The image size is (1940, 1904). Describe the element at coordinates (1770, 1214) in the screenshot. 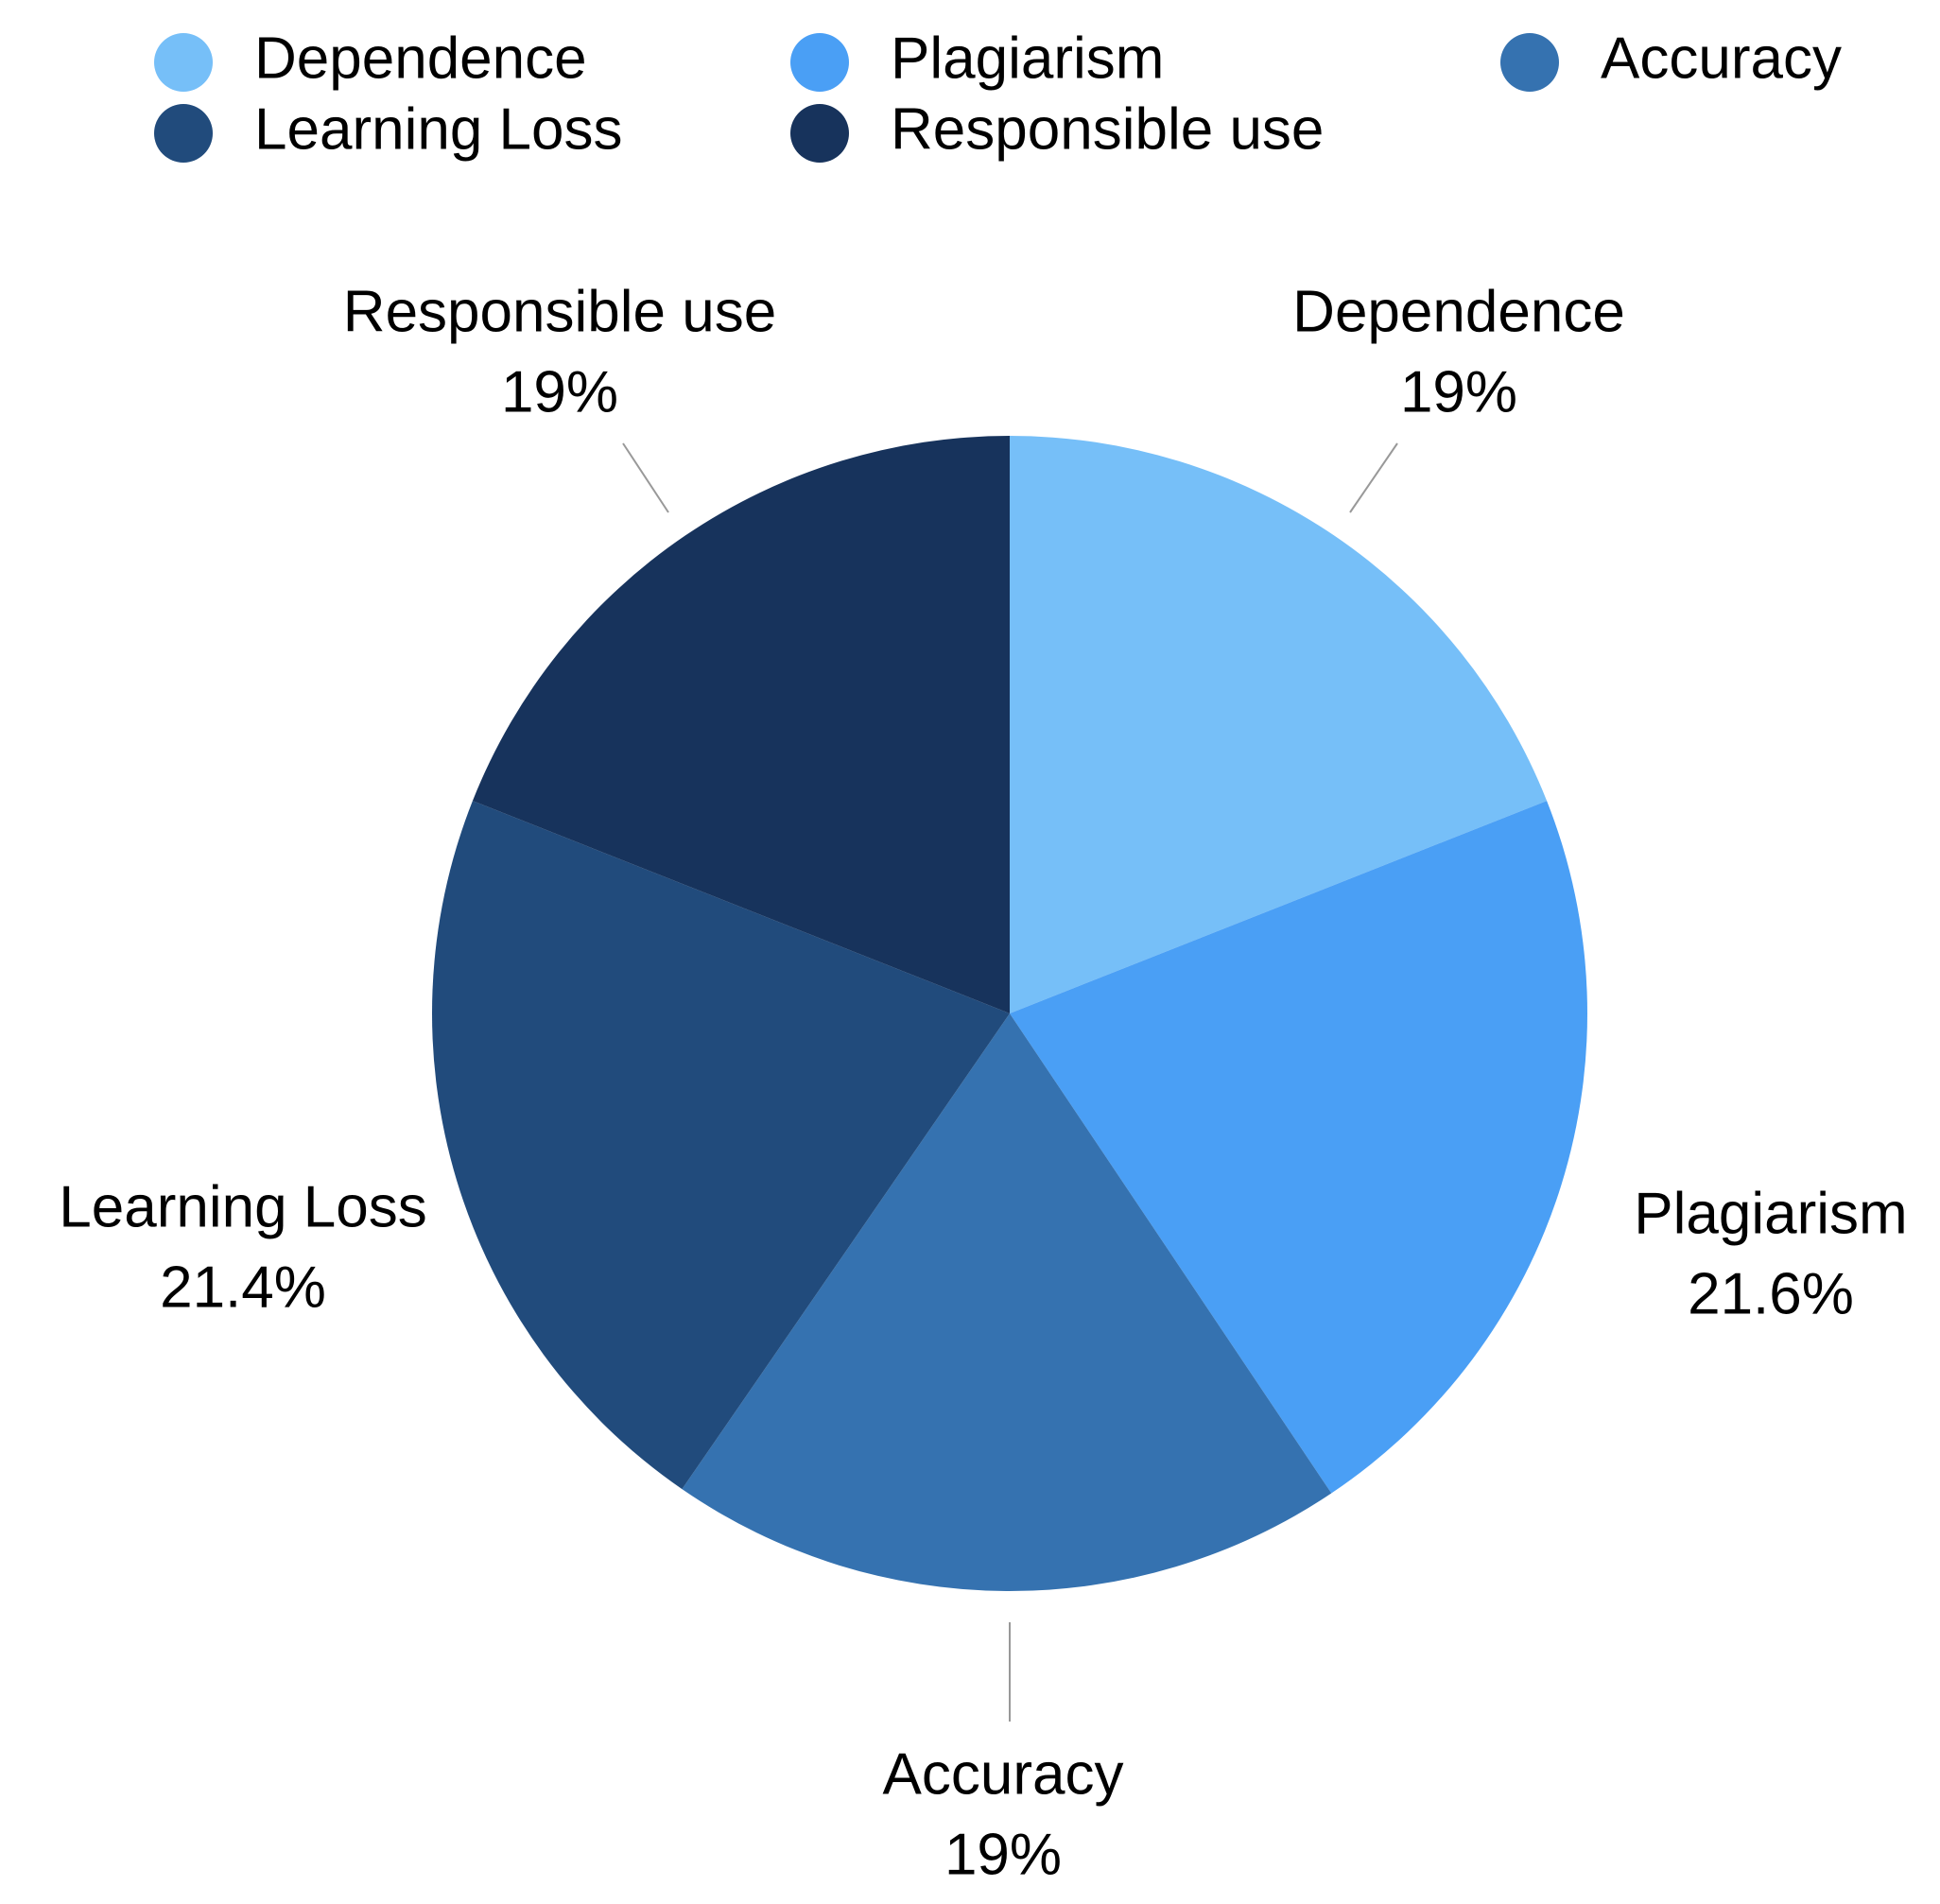

I see `slice-label: Plagiarism` at that location.